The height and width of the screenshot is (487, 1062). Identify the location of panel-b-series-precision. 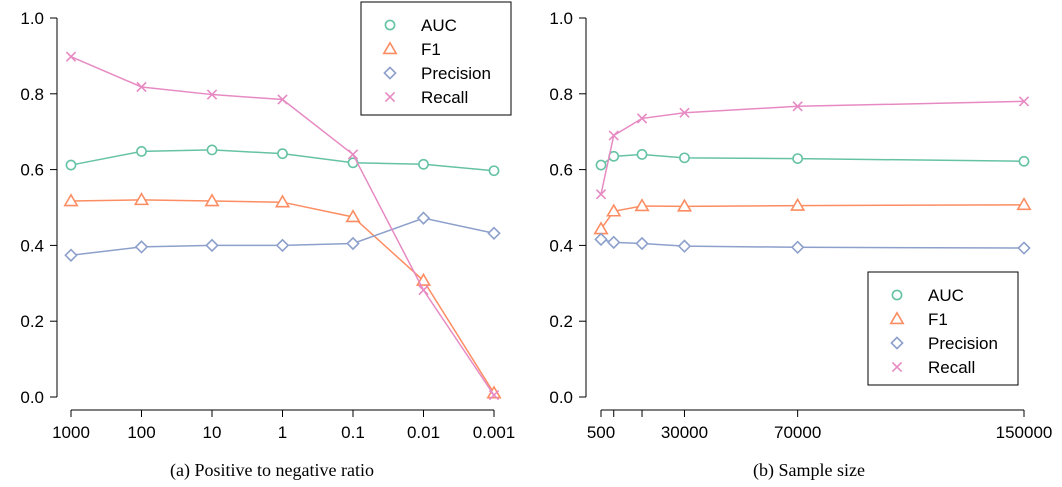
(812, 244).